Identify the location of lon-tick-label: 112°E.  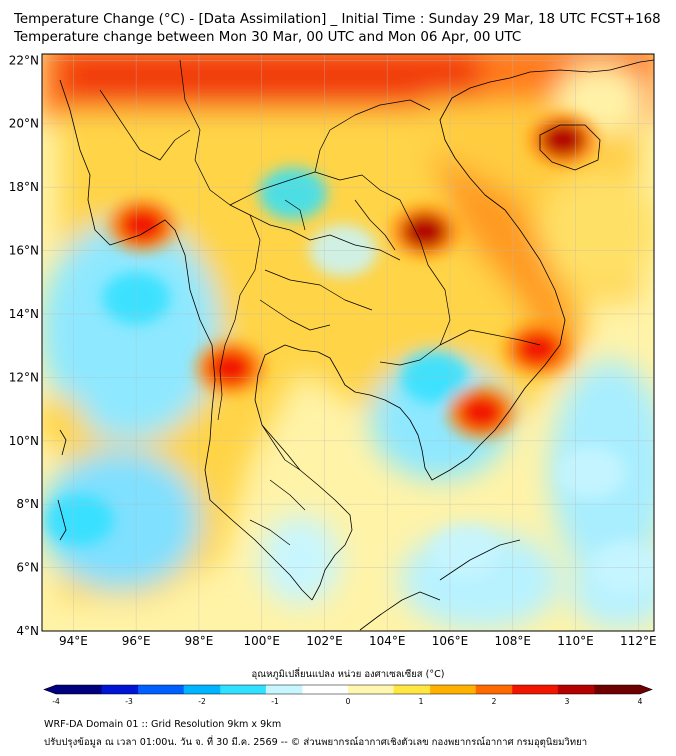
(638, 641).